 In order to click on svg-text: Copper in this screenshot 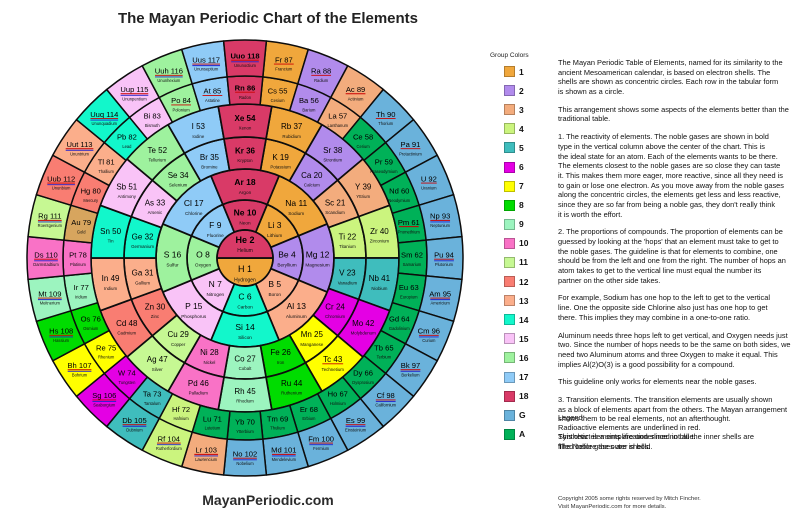, I will do `click(178, 344)`.